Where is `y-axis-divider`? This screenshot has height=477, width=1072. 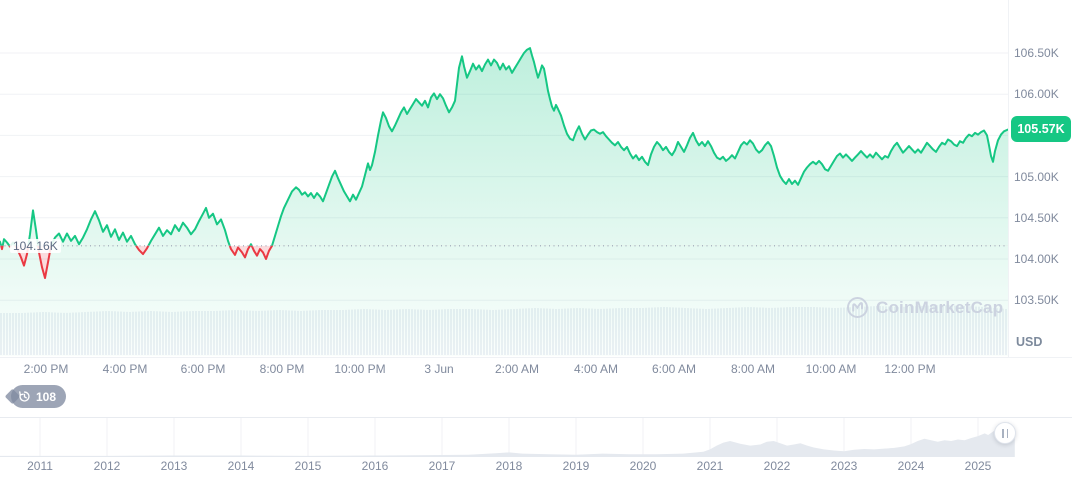
y-axis-divider is located at coordinates (1008, 178).